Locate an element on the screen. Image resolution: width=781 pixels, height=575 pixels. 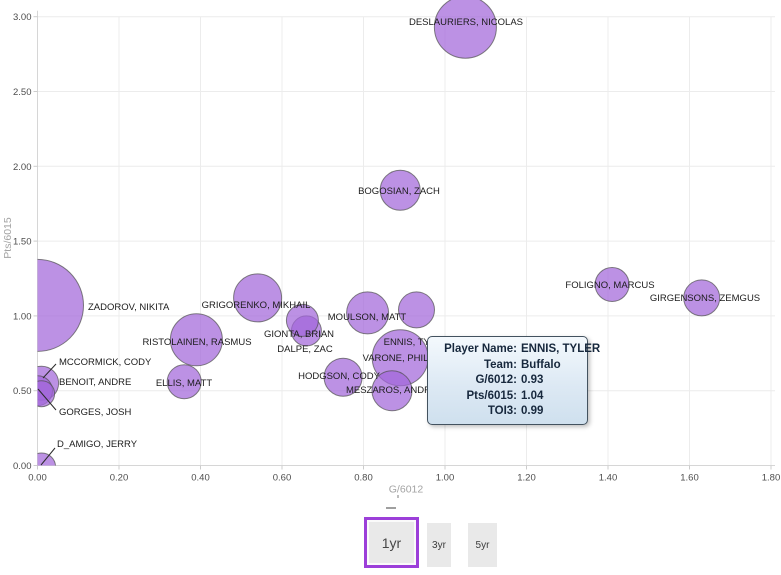
y-tick-label: 1.00 is located at coordinates (22, 316).